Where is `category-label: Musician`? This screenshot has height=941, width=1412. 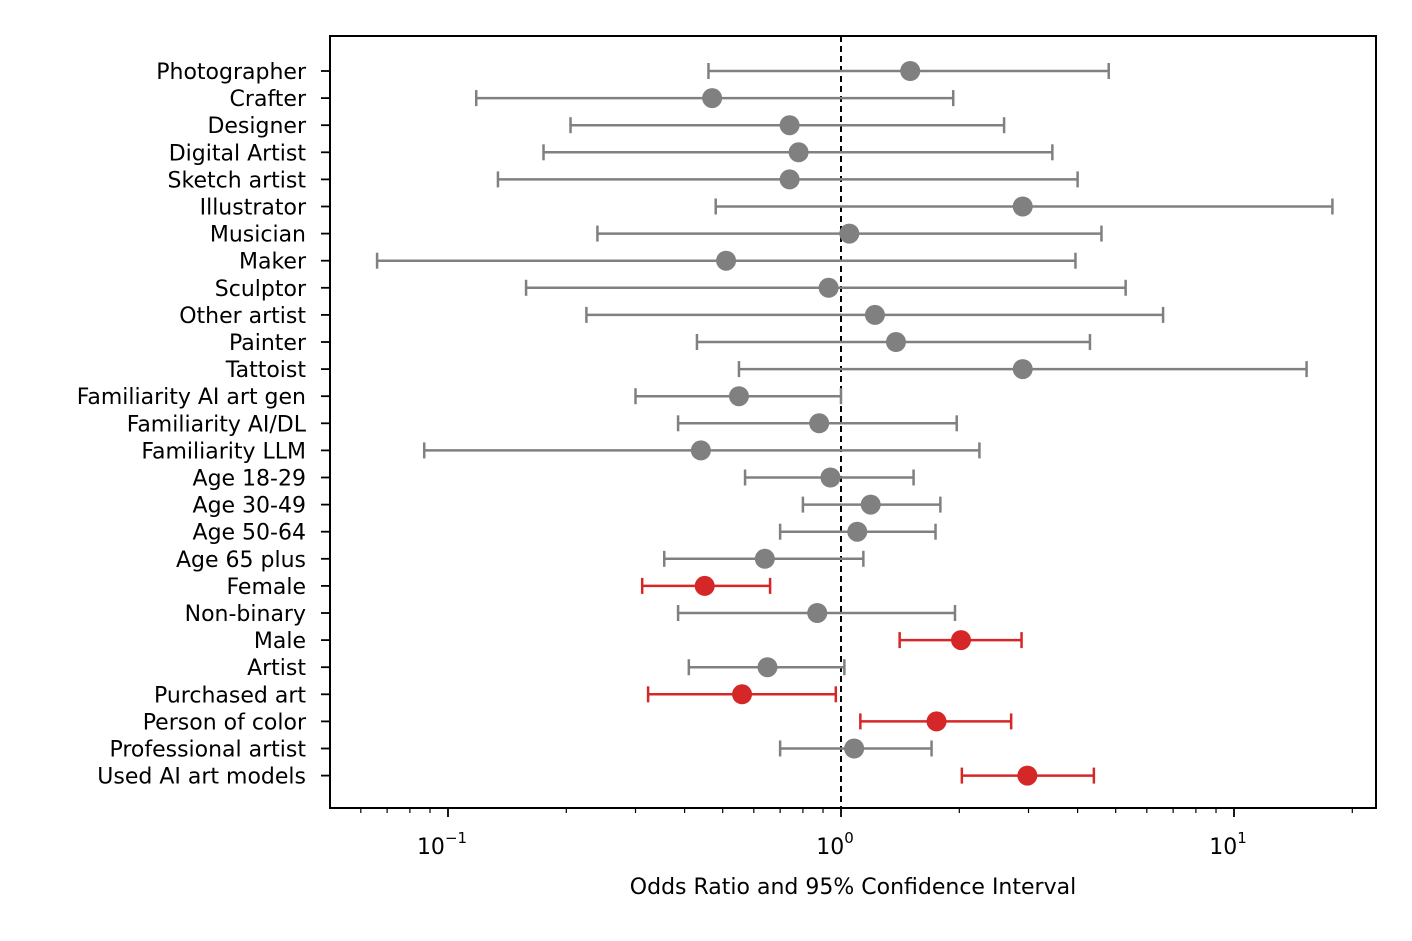
category-label: Musician is located at coordinates (258, 235).